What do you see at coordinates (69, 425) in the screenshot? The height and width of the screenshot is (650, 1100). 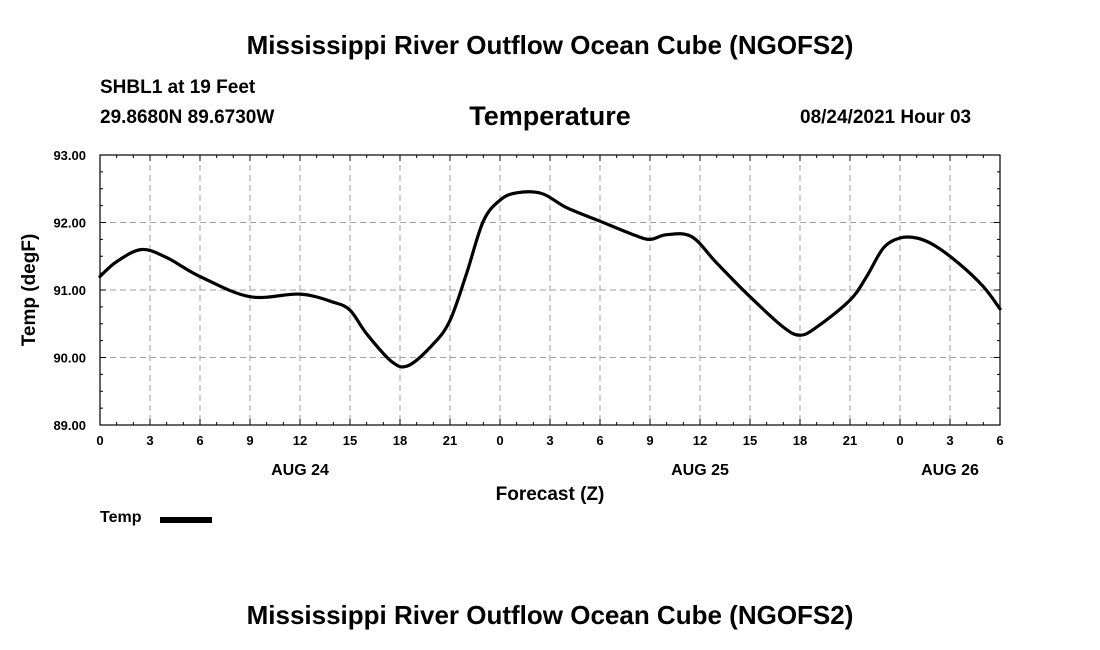 I see `y-tick-label: 89.00` at bounding box center [69, 425].